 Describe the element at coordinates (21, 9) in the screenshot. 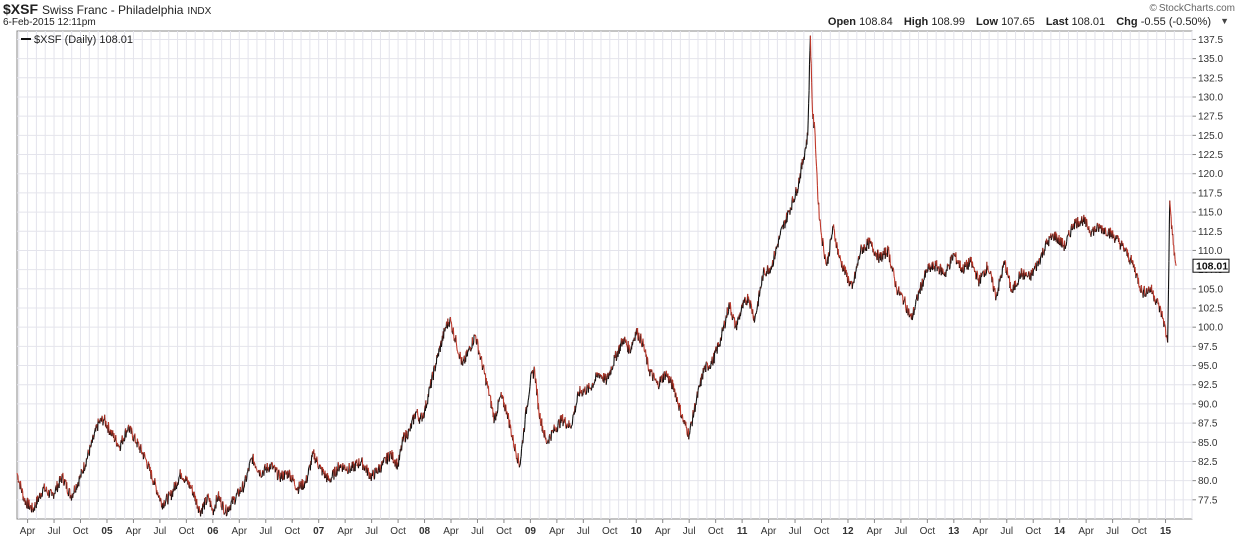

I see `symbol: $XSF` at that location.